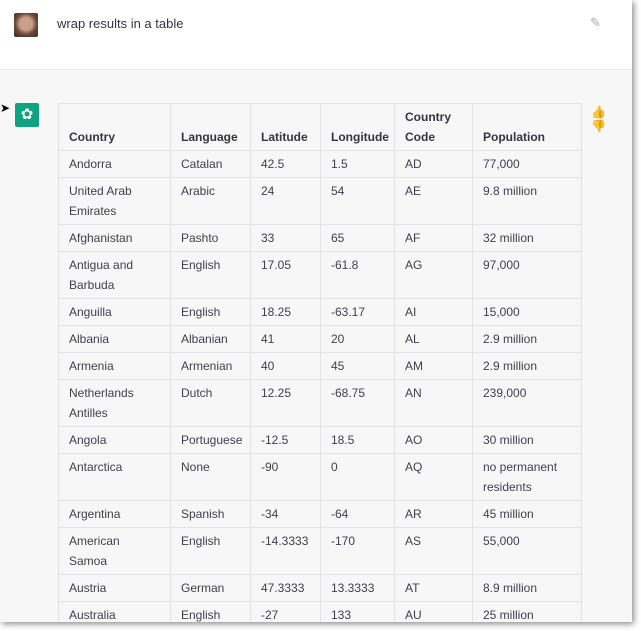  I want to click on table-cell: 42.5, so click(285, 164).